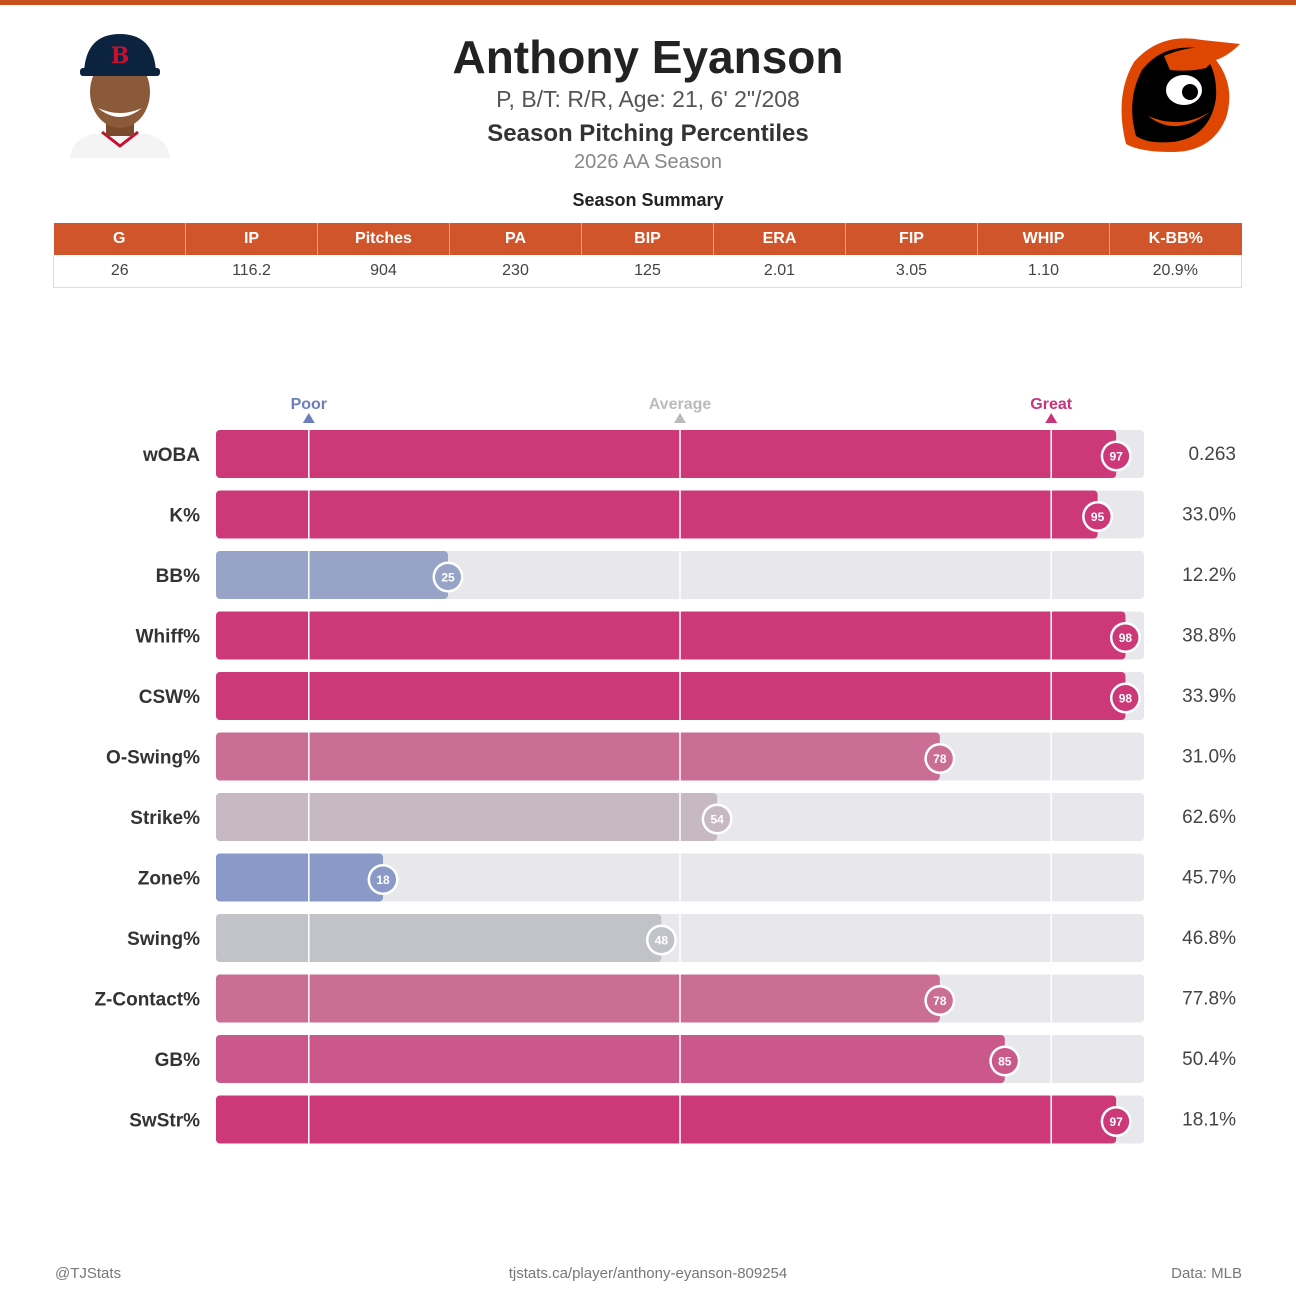 This screenshot has height=1290, width=1296. Describe the element at coordinates (911, 239) in the screenshot. I see `summary-header-fip: FIP` at that location.